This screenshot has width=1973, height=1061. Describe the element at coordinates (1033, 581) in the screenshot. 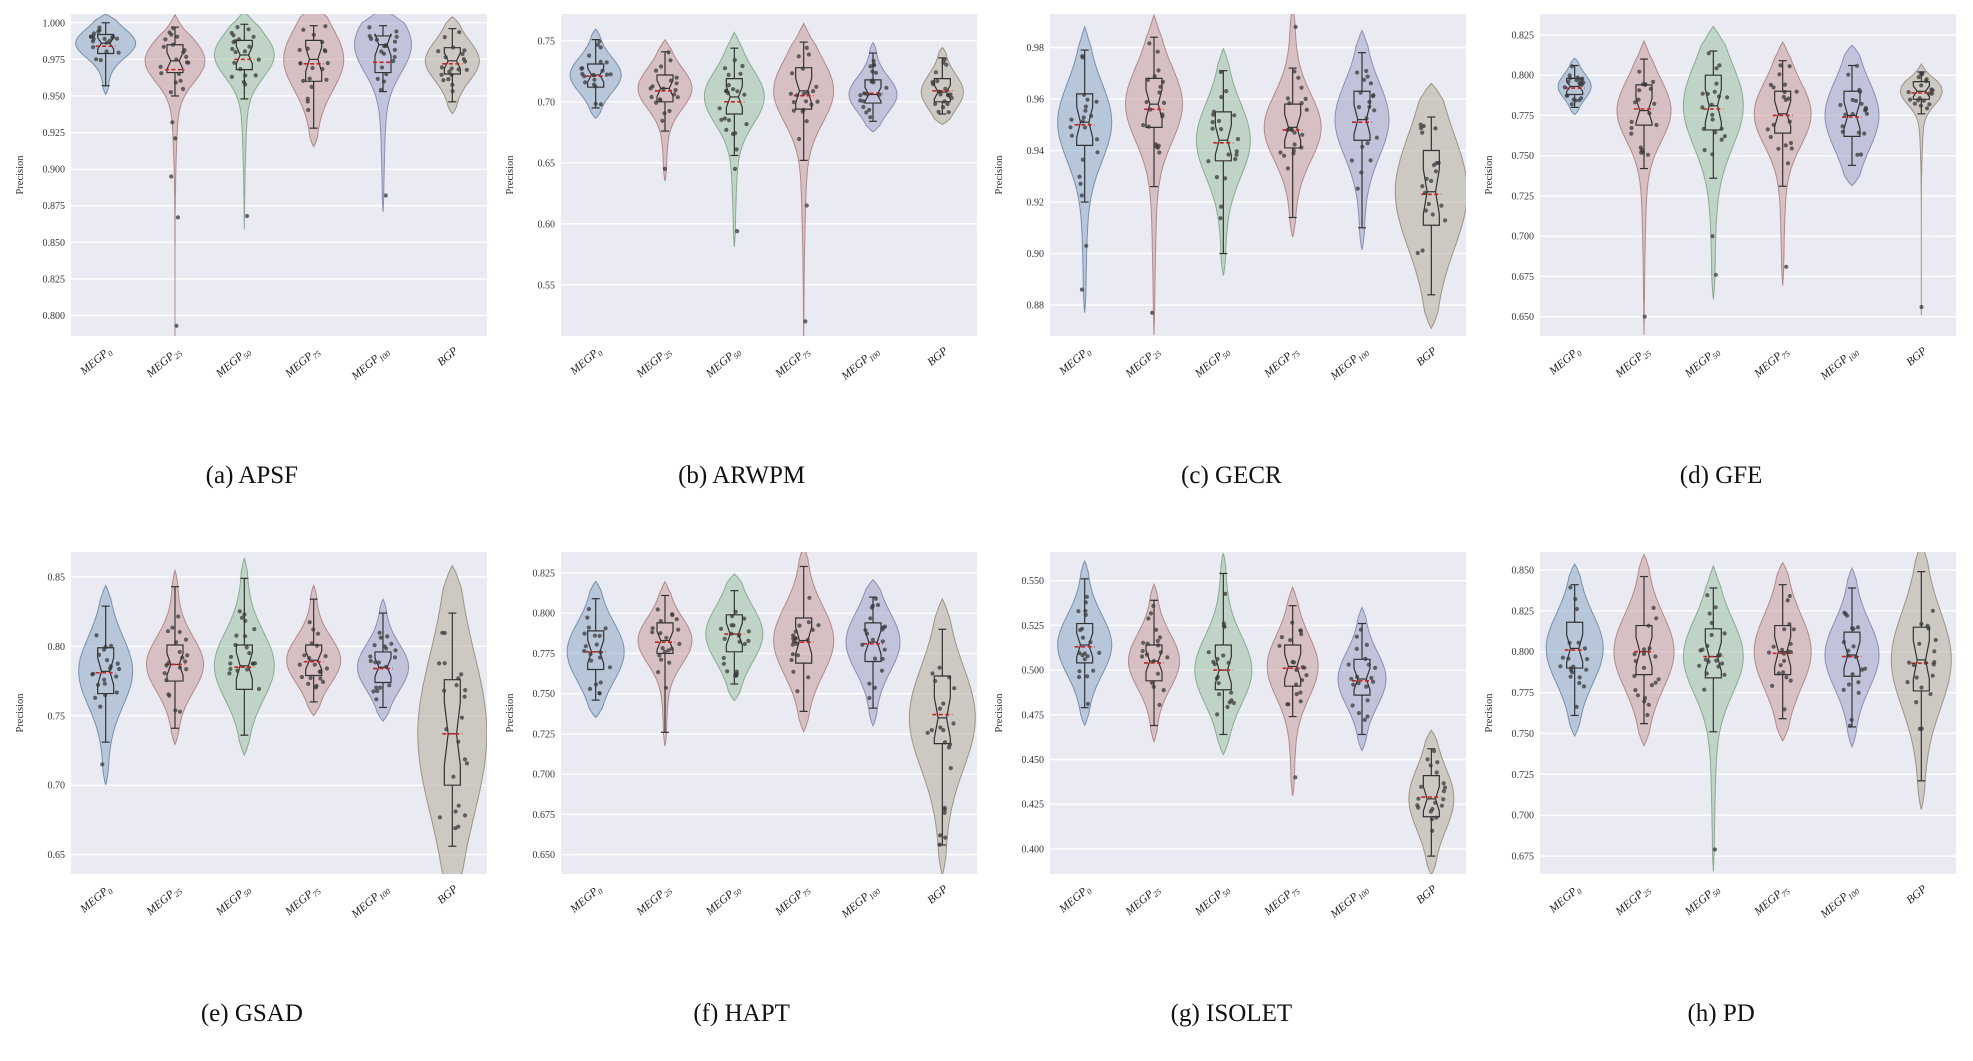

I see `y-tick-label: 0.550` at that location.